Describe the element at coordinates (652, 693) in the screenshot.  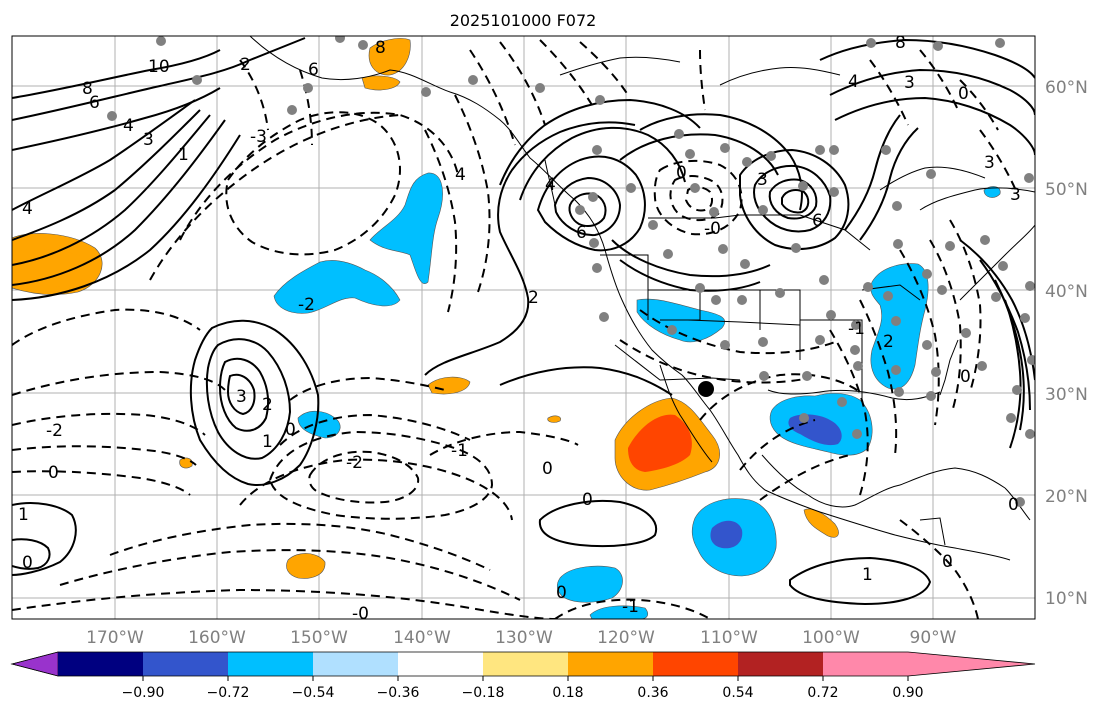
I see `colorbar-tick-7: 0.36` at that location.